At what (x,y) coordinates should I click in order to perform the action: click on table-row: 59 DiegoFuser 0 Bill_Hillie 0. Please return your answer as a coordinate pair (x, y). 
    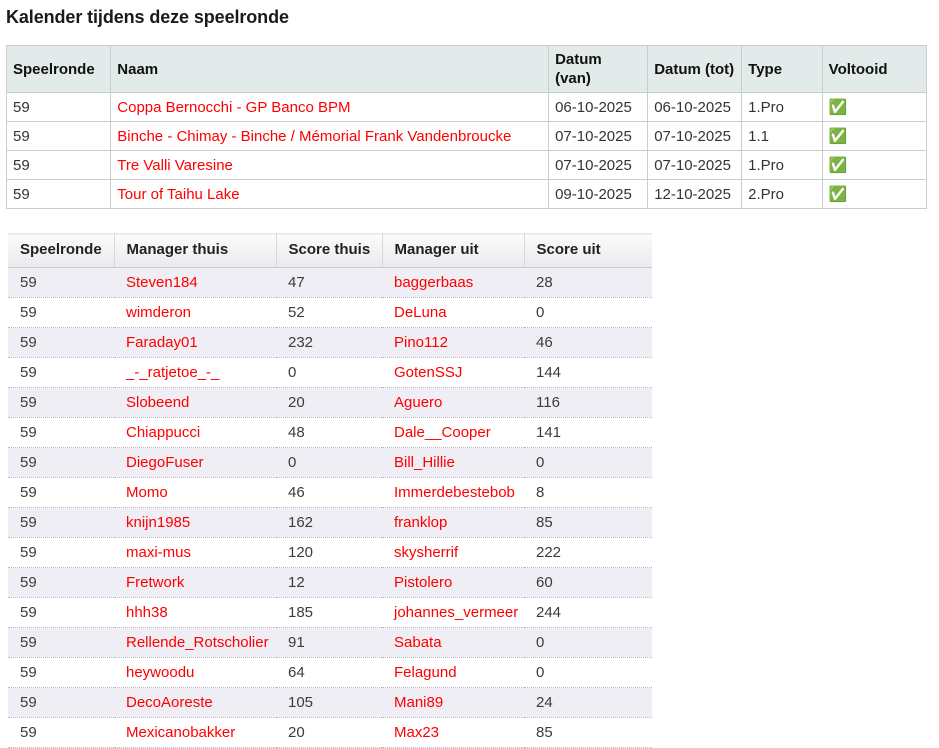
    Looking at the image, I should click on (330, 462).